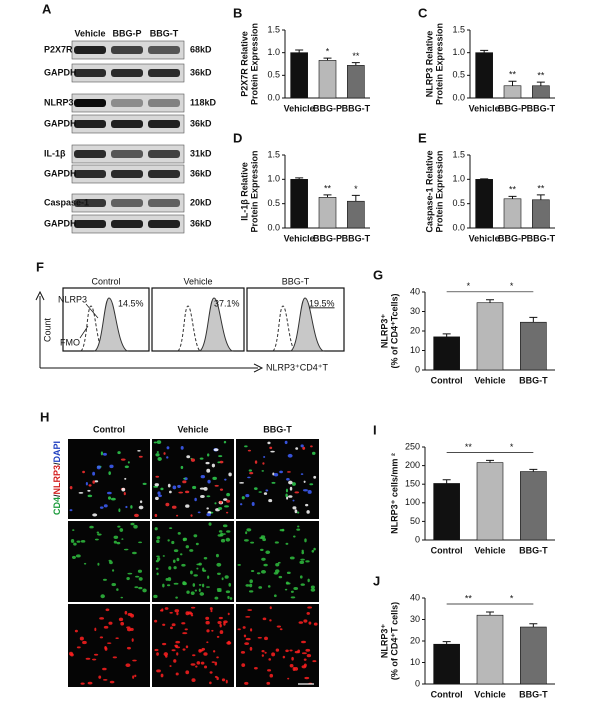 This screenshot has width=600, height=701. Describe the element at coordinates (90, 203) in the screenshot. I see `blot-band` at that location.